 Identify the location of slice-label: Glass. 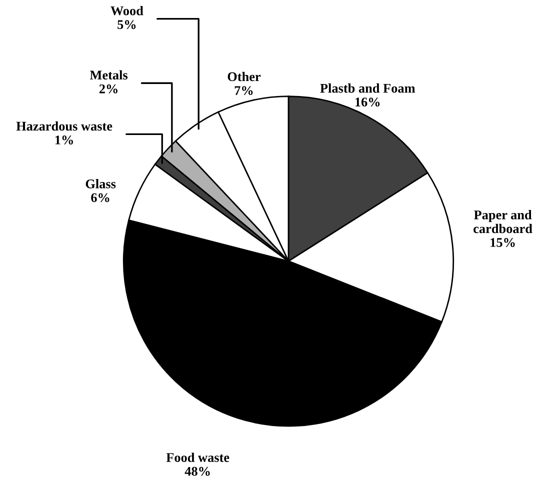
(101, 183).